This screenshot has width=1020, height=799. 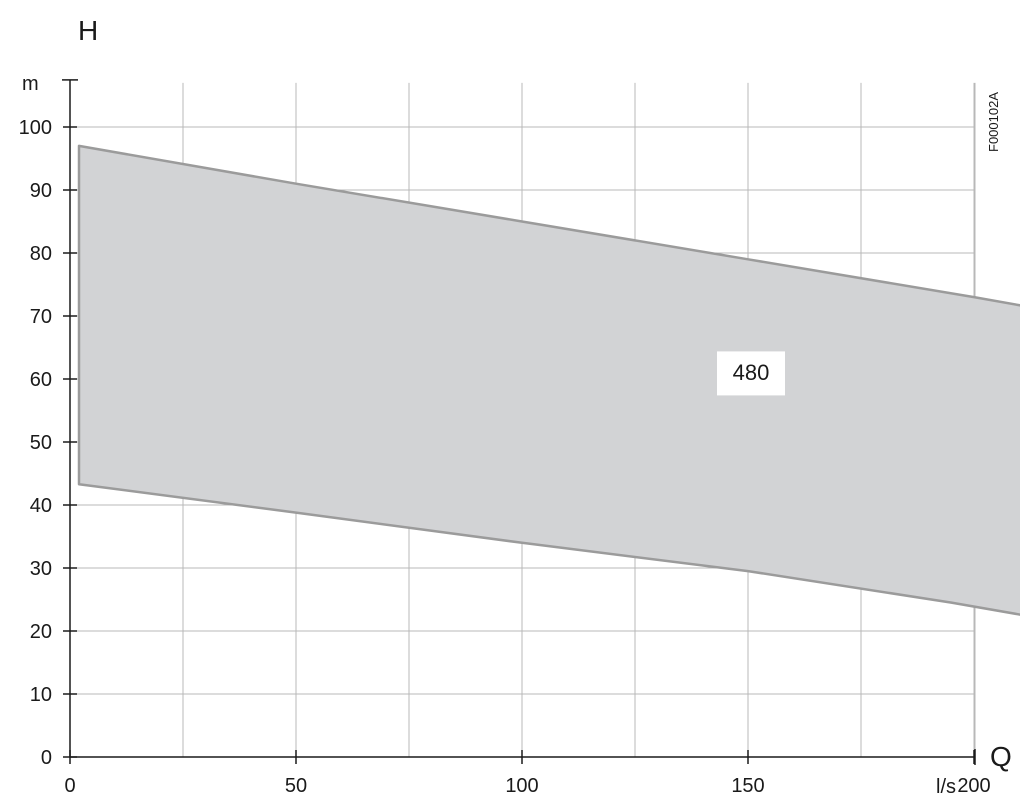 I want to click on x-axis-unit: l/s, so click(x=946, y=787).